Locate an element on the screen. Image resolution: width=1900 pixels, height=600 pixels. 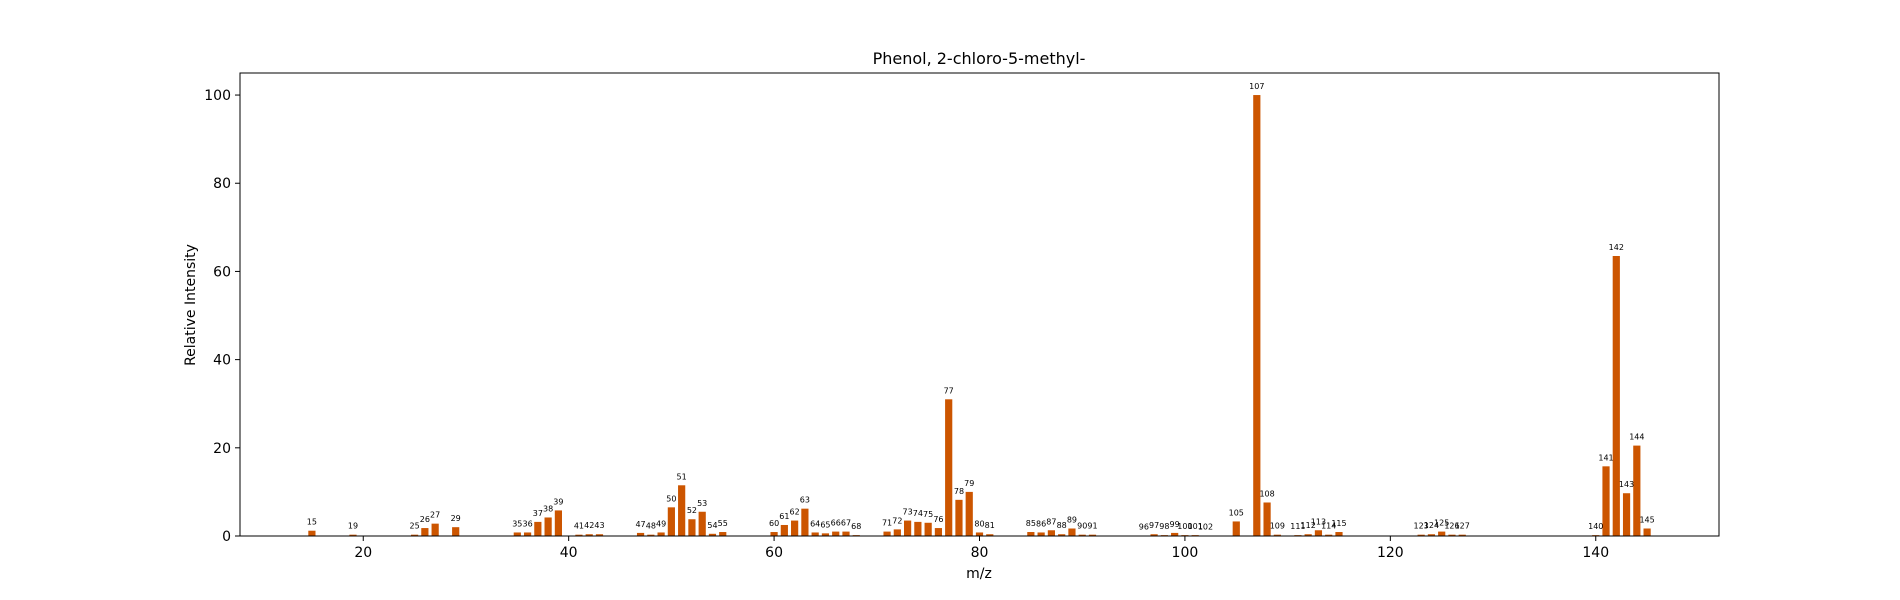
peak-label-87: 87 is located at coordinates (1051, 521).